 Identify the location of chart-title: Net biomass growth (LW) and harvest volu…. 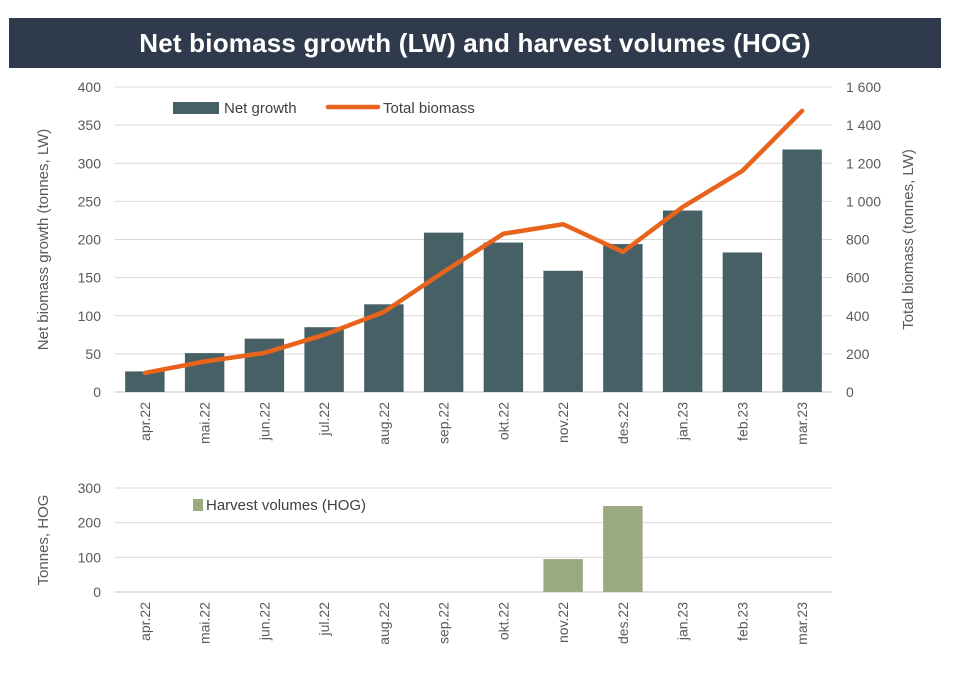
(475, 42).